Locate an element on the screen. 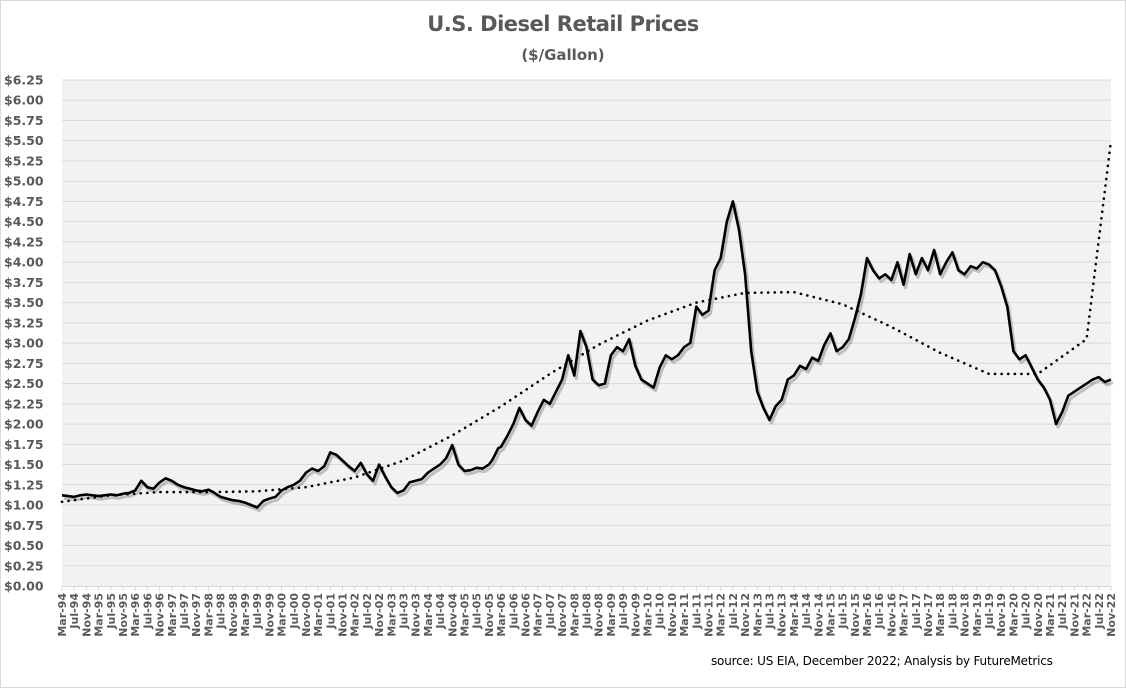 Image resolution: width=1126 pixels, height=688 pixels. x-tick-label: Nov-04 is located at coordinates (452, 615).